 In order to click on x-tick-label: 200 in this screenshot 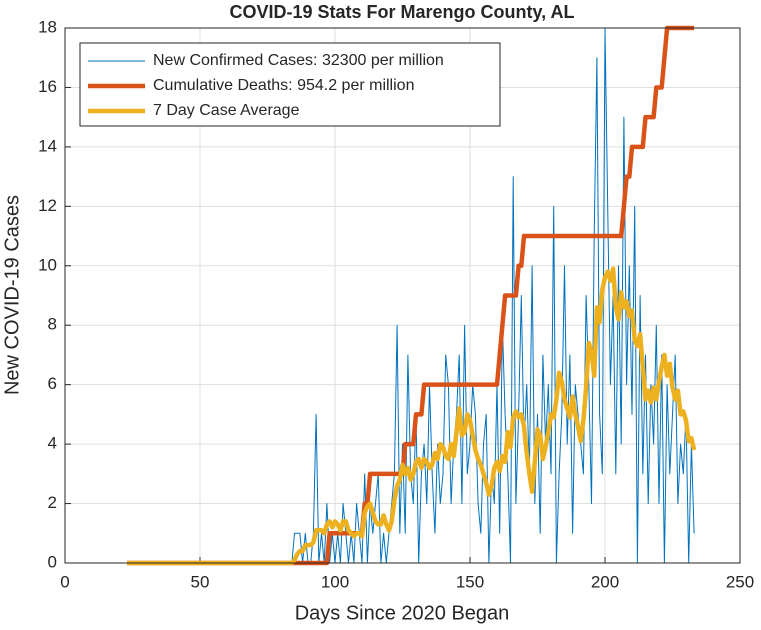, I will do `click(605, 581)`.